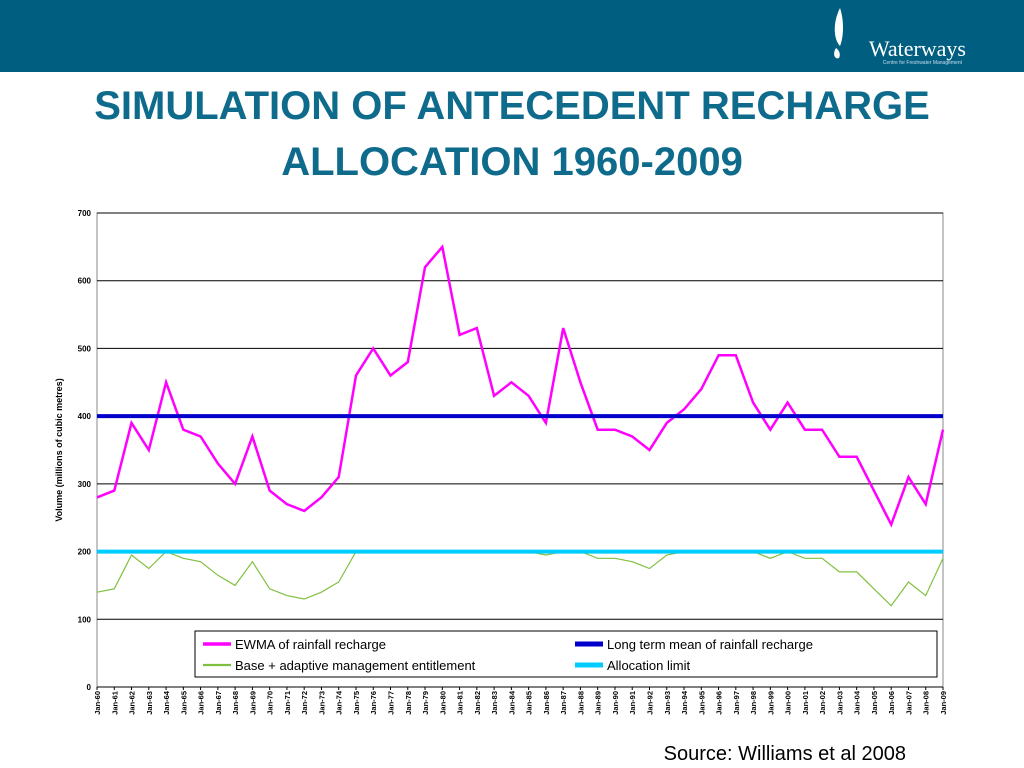 The width and height of the screenshot is (1024, 768). I want to click on x-tick-label: Jan-97, so click(736, 703).